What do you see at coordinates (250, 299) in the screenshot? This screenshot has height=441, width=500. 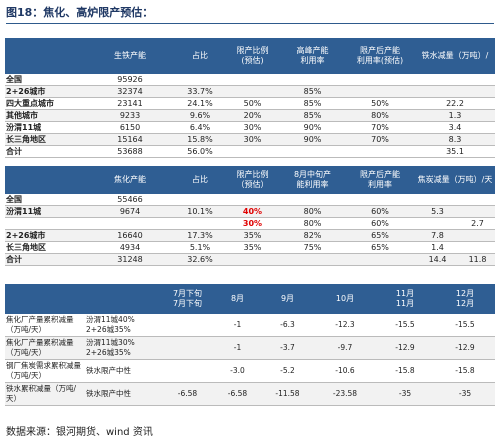 I see `header-row: 7月下旬 7月下旬 8月 9月 10月 11月 11月 12月 12月` at bounding box center [250, 299].